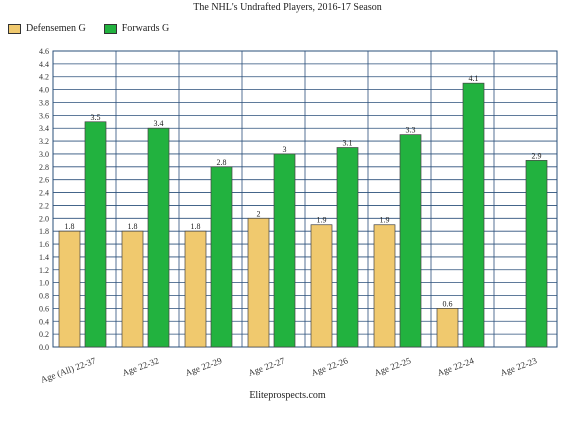  Describe the element at coordinates (44, 257) in the screenshot. I see `y-tick-label: 1.4` at that location.